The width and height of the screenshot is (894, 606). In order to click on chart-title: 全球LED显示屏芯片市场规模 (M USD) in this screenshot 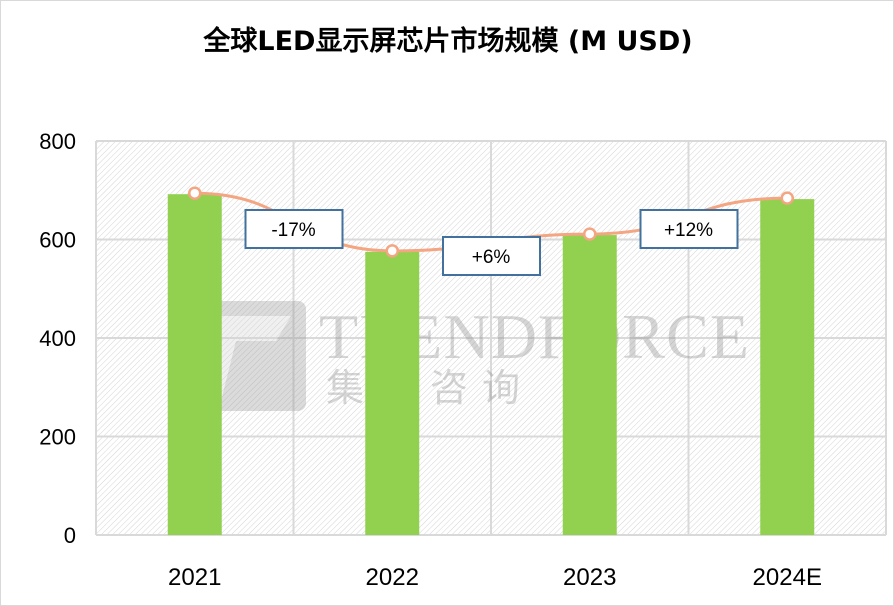, I will do `click(448, 41)`.